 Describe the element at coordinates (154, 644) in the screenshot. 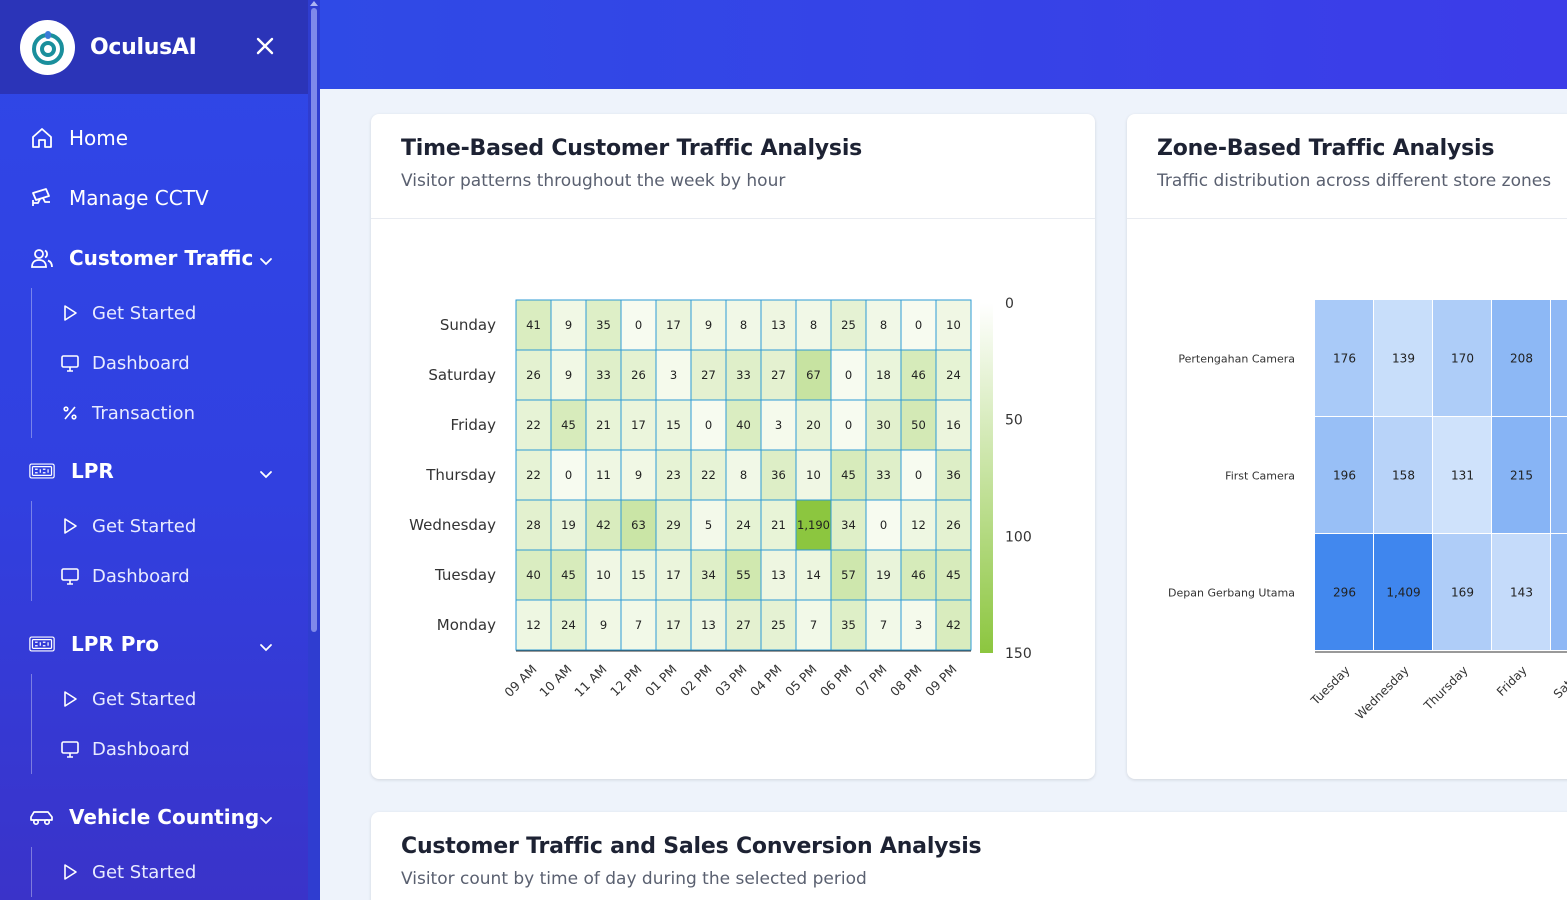

I see `sidebar-item-lpr-pro: LPR Pro` at that location.